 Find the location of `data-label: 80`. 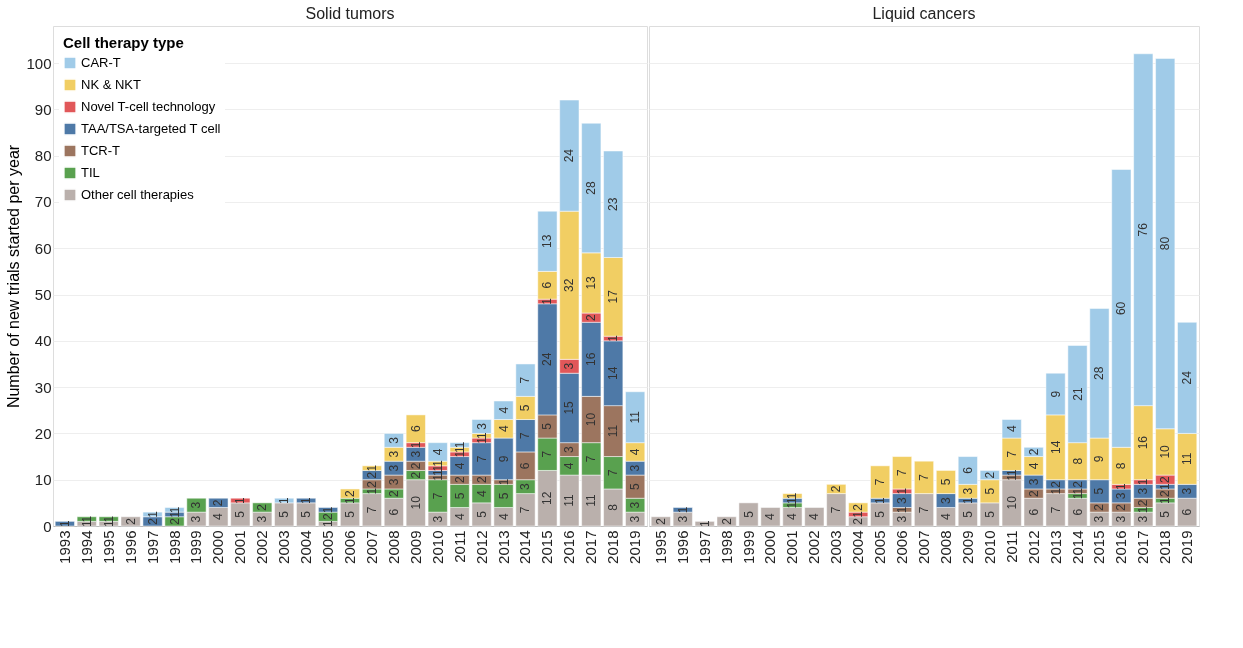

data-label: 80 is located at coordinates (1165, 243).